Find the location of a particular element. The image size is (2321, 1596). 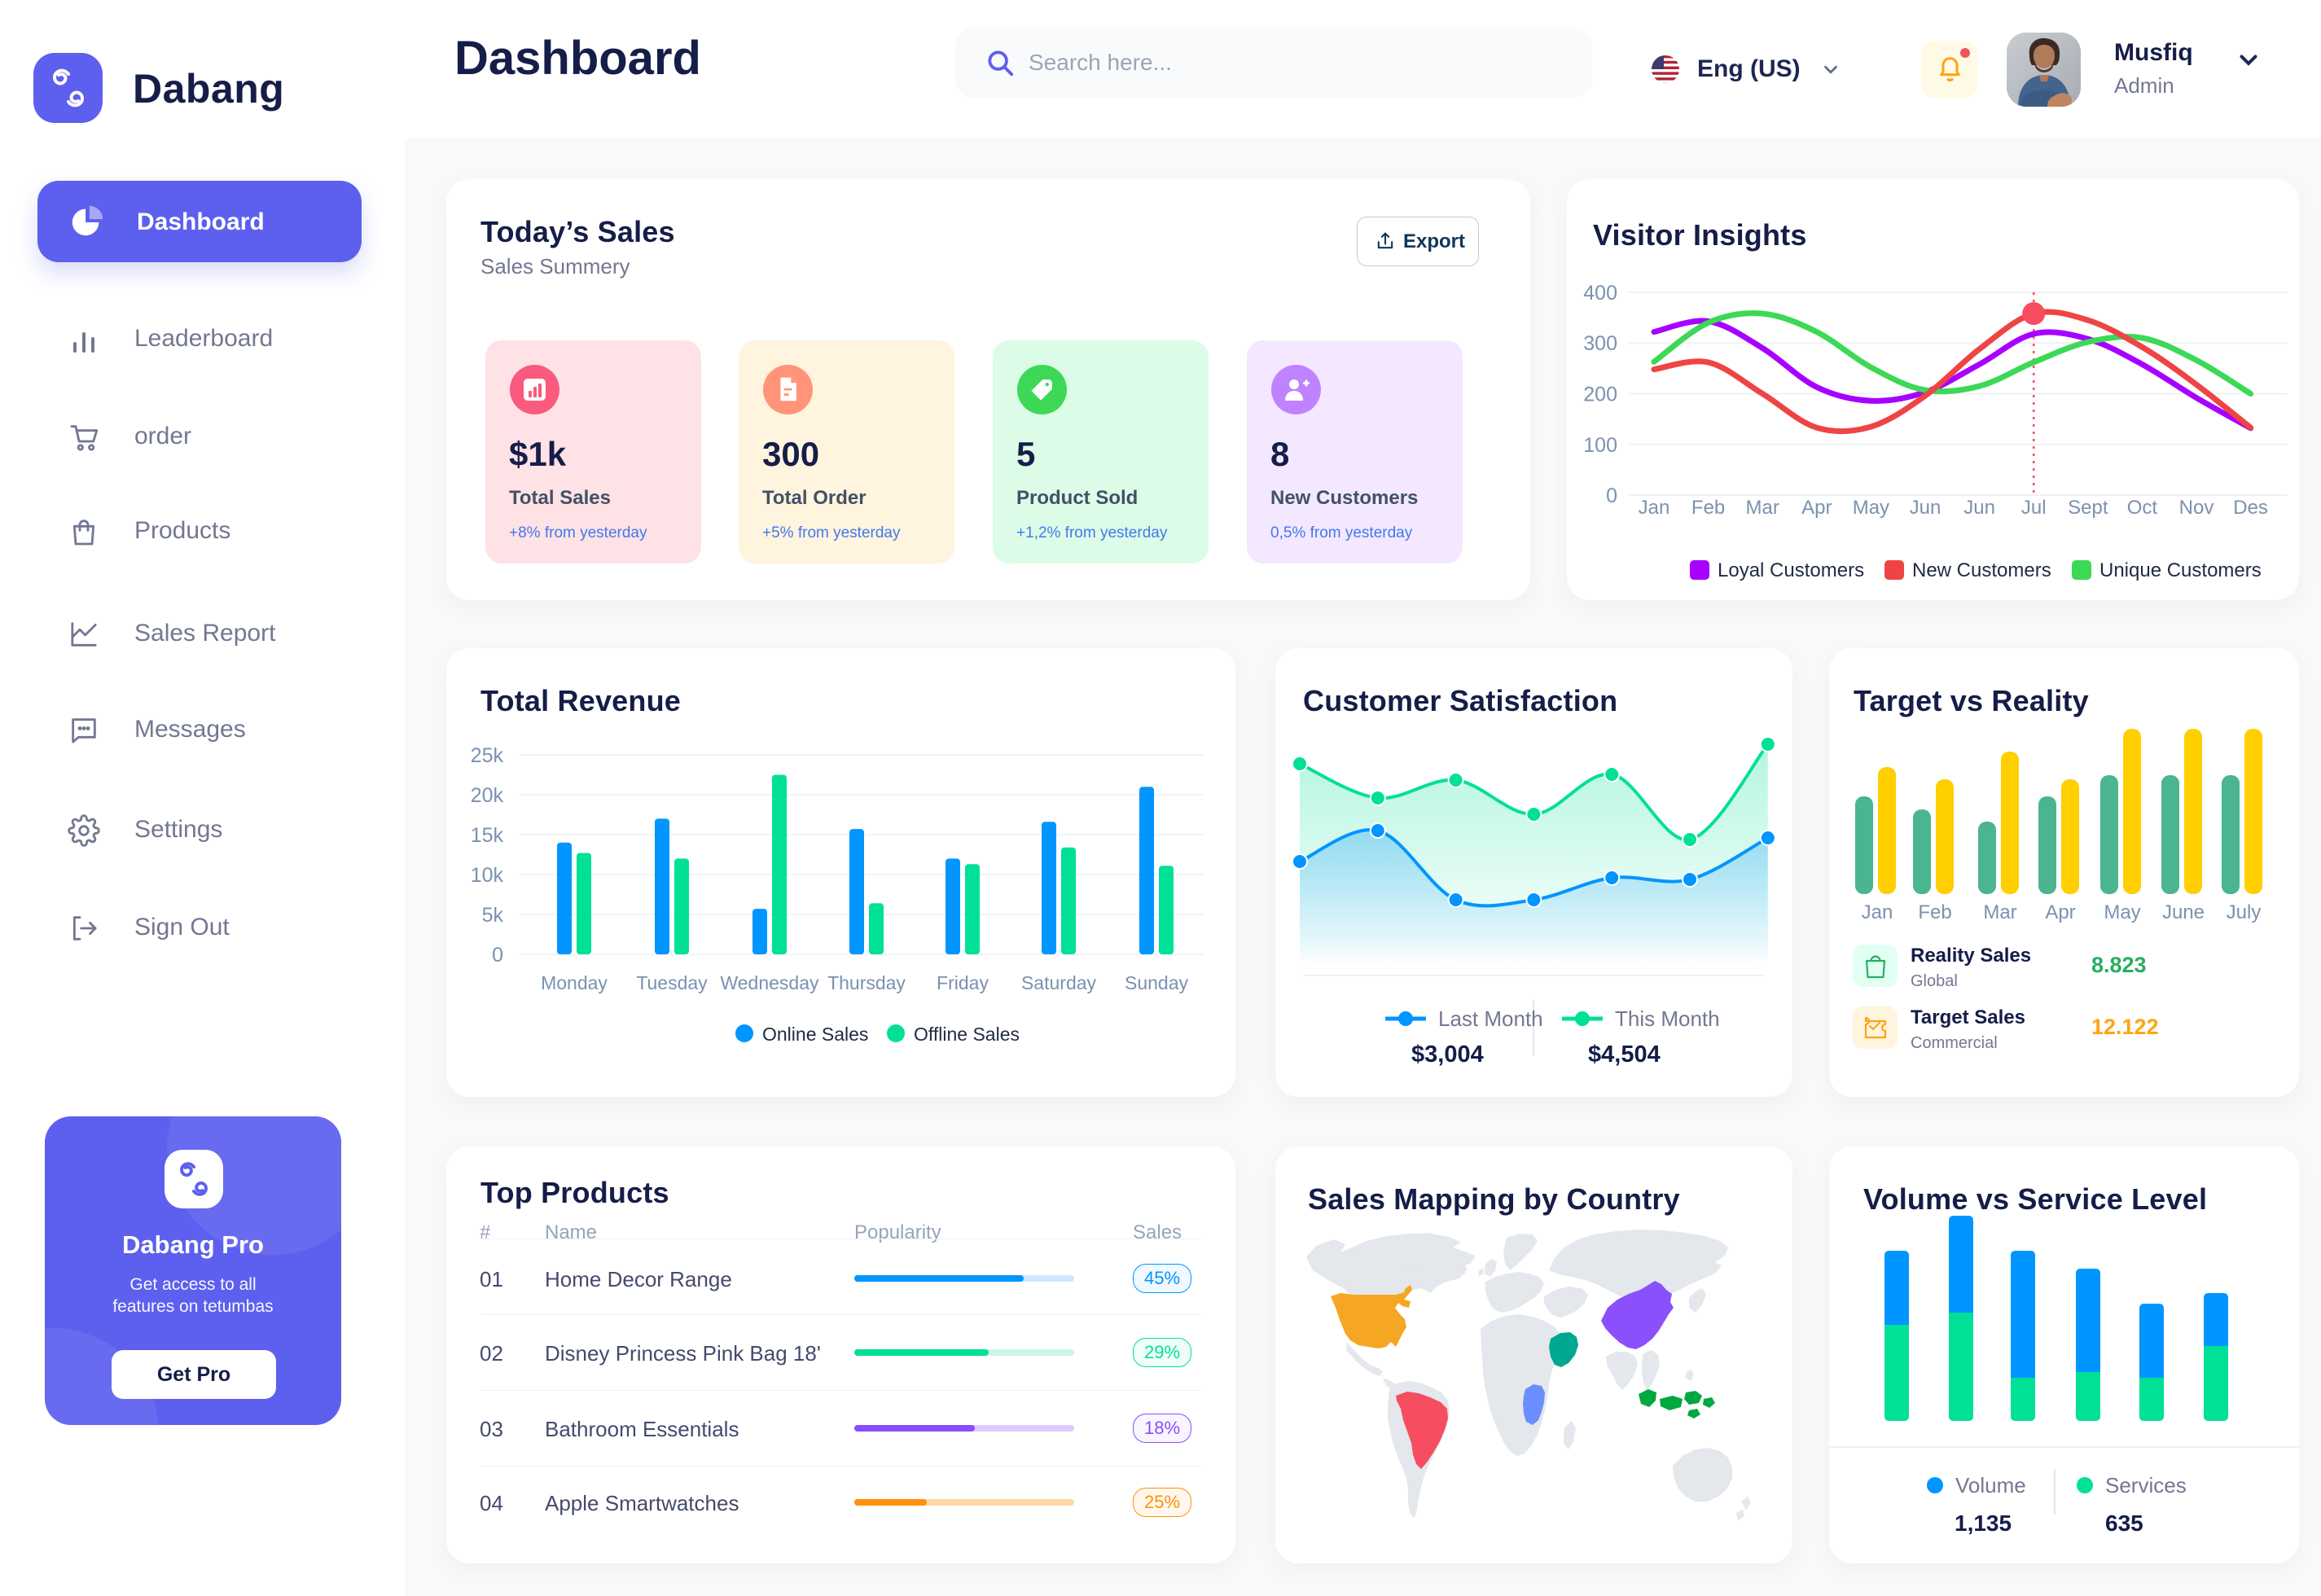

svg-text: Loyal Customers is located at coordinates (1791, 570).